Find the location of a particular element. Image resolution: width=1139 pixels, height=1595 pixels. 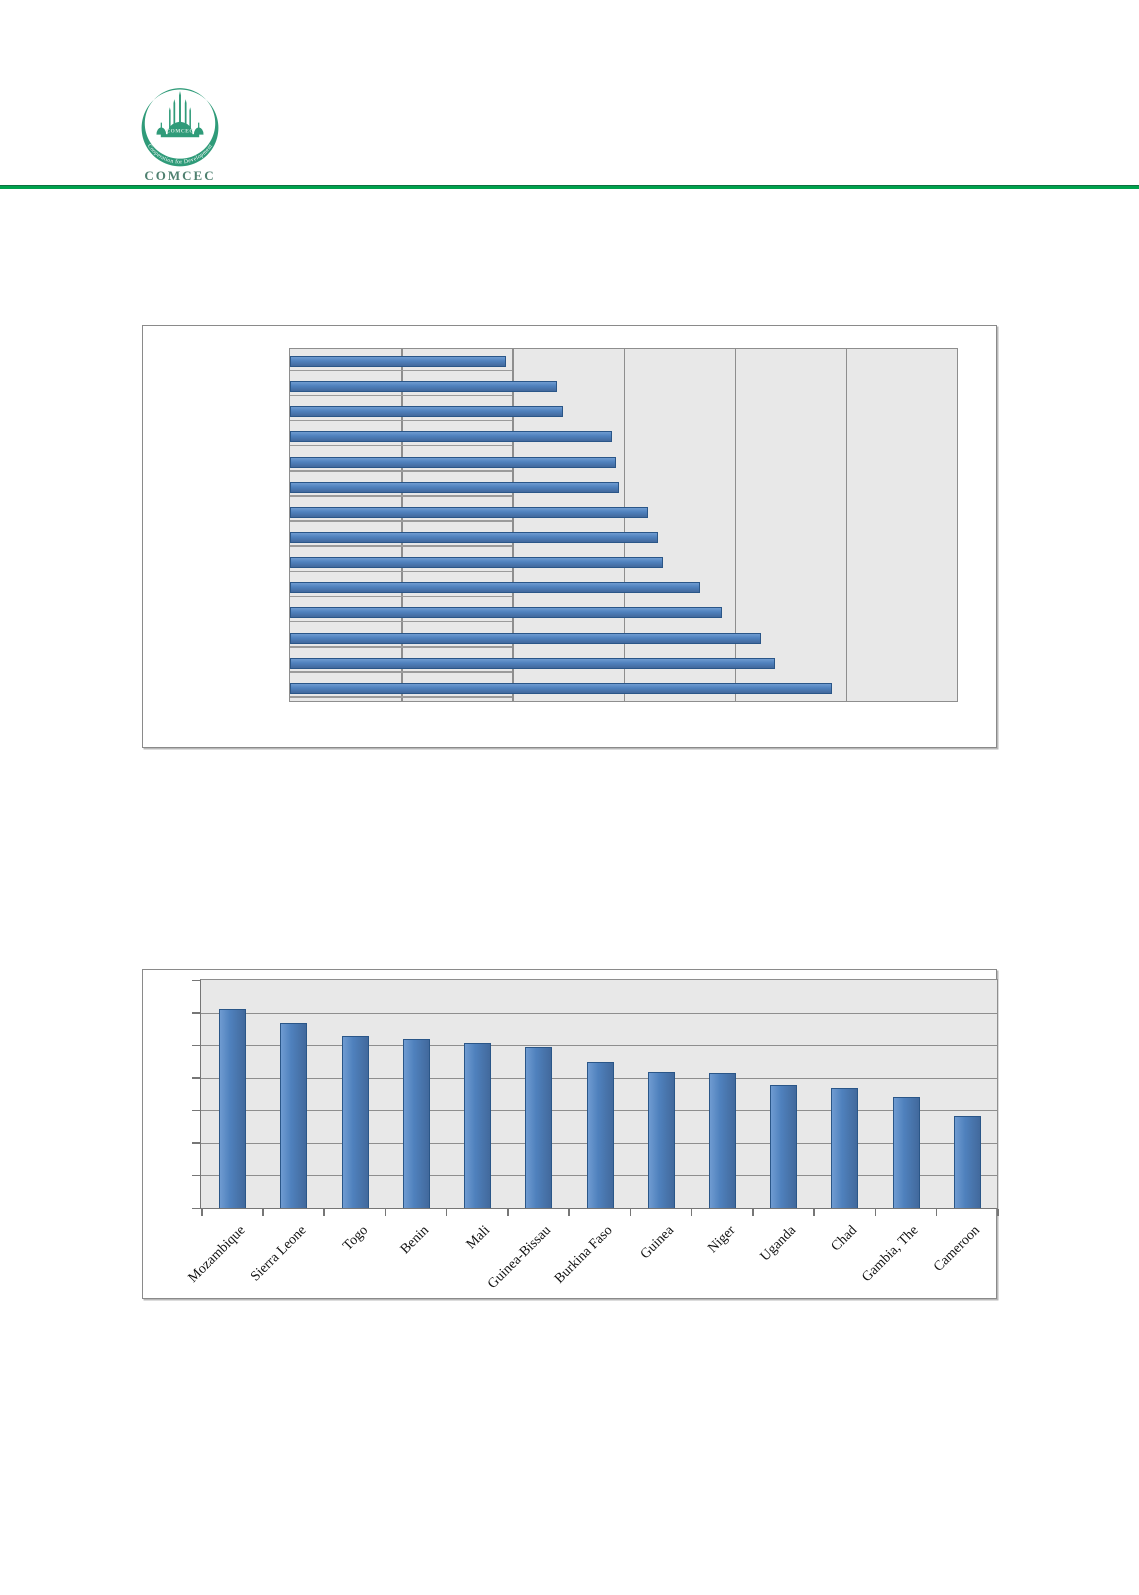

svg-text: Cooperation for Development is located at coordinates (180, 154).